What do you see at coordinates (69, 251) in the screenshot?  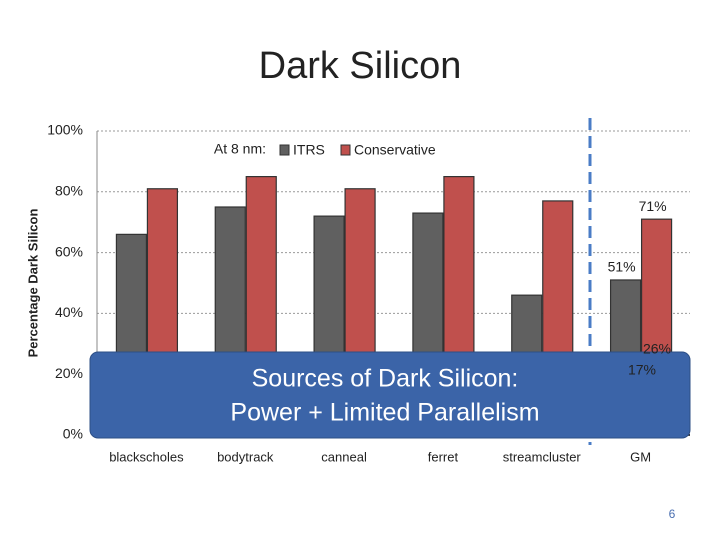 I see `y-tick-label: 60%` at bounding box center [69, 251].